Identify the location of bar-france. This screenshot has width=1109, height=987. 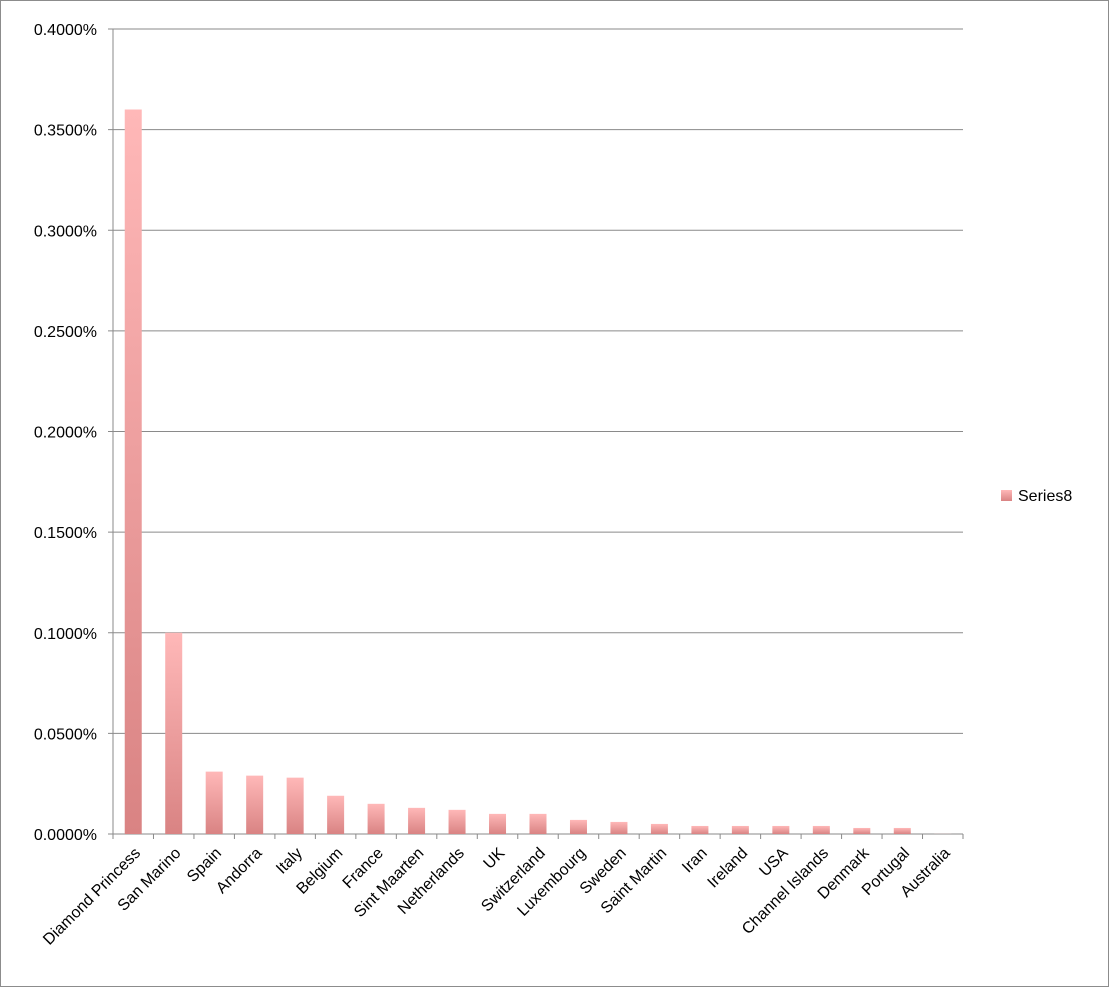
(376, 818).